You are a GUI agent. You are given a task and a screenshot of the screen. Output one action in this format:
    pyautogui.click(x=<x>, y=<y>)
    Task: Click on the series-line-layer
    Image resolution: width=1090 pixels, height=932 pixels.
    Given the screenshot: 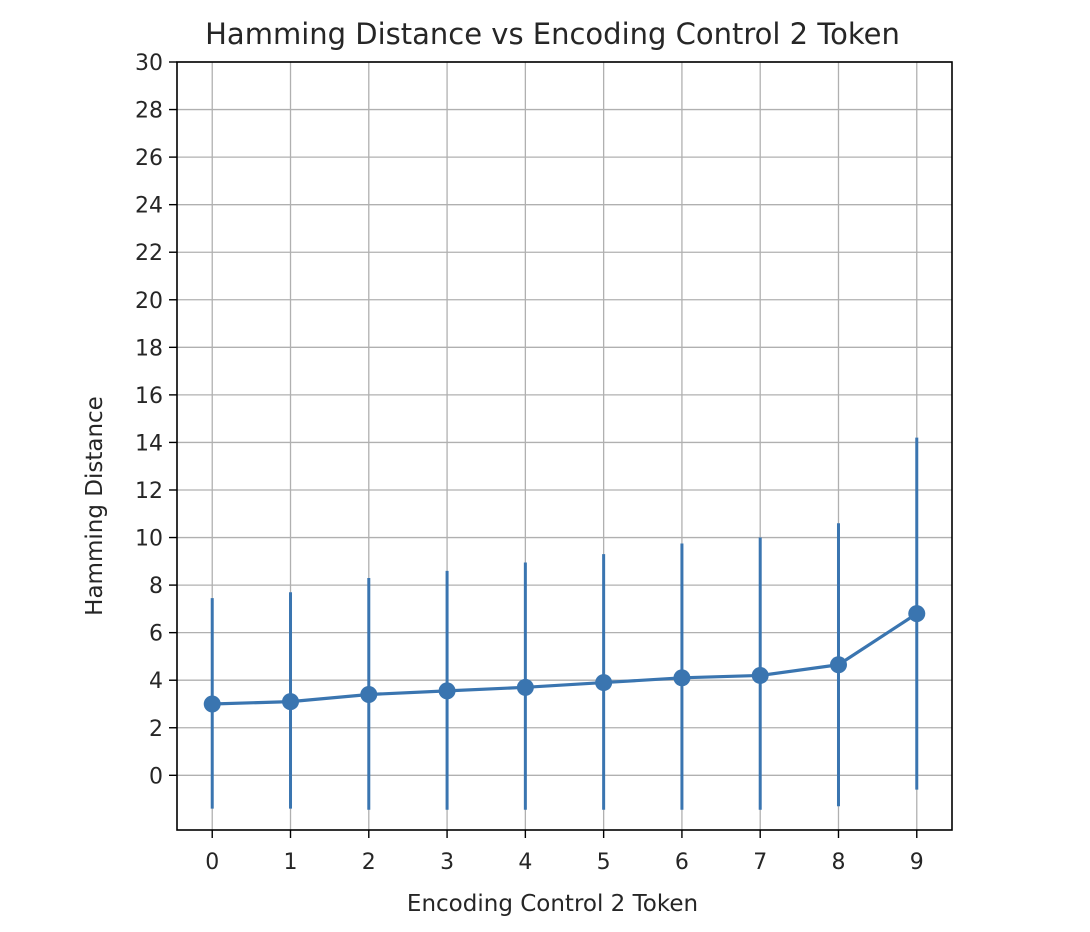 What is the action you would take?
    pyautogui.click(x=565, y=659)
    